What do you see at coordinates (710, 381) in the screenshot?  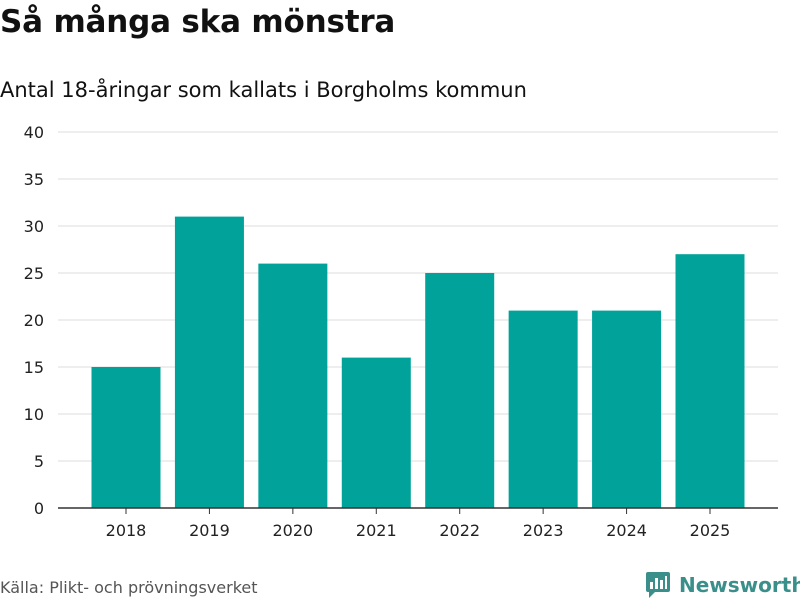 I see `bar-2025` at bounding box center [710, 381].